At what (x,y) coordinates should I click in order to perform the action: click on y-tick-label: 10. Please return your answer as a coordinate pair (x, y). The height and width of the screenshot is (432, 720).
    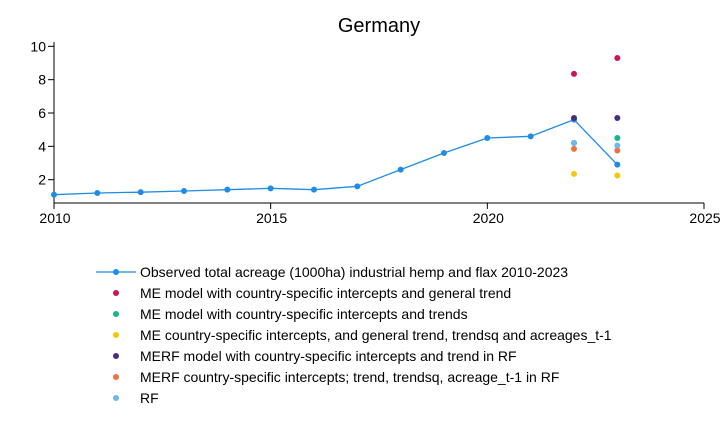
    Looking at the image, I should click on (38, 46).